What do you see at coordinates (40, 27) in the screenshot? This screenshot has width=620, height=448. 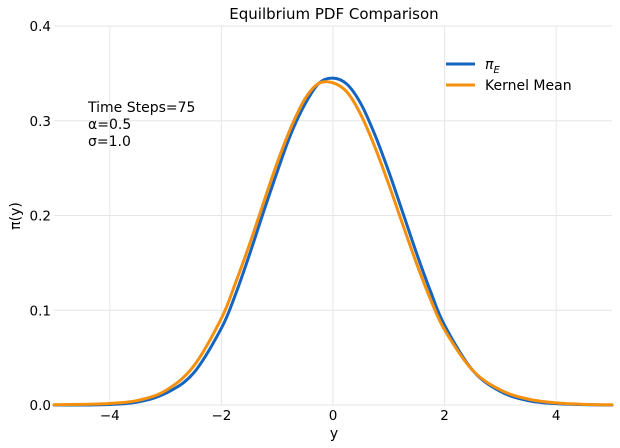 I see `y-tick-label: 0.4` at bounding box center [40, 27].